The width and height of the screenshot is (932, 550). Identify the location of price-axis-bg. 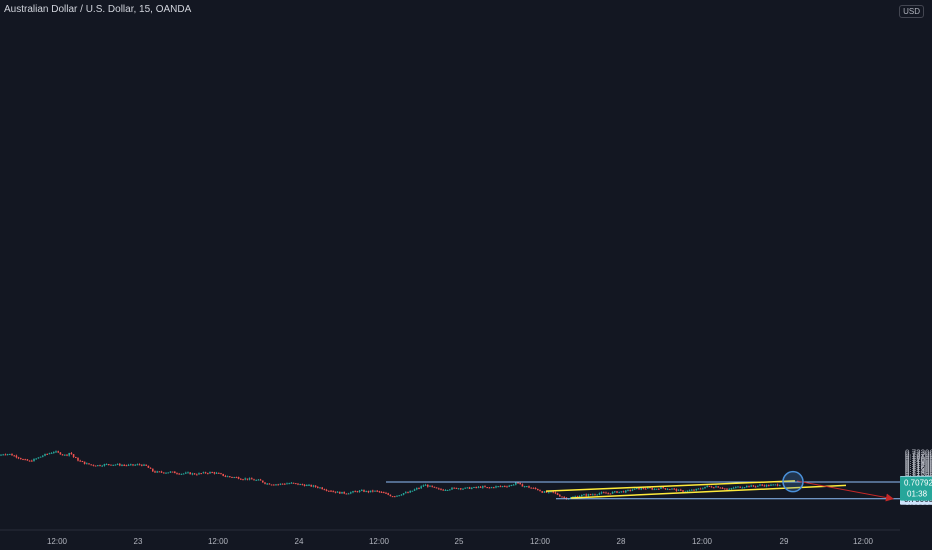
(916, 275).